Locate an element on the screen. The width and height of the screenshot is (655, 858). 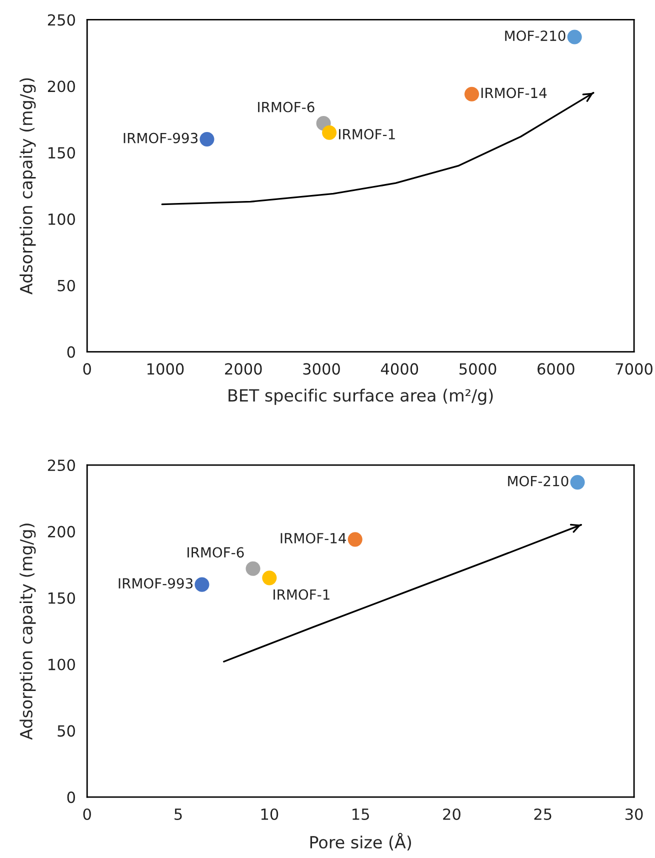
x-tick-label: 20 is located at coordinates (451, 814).